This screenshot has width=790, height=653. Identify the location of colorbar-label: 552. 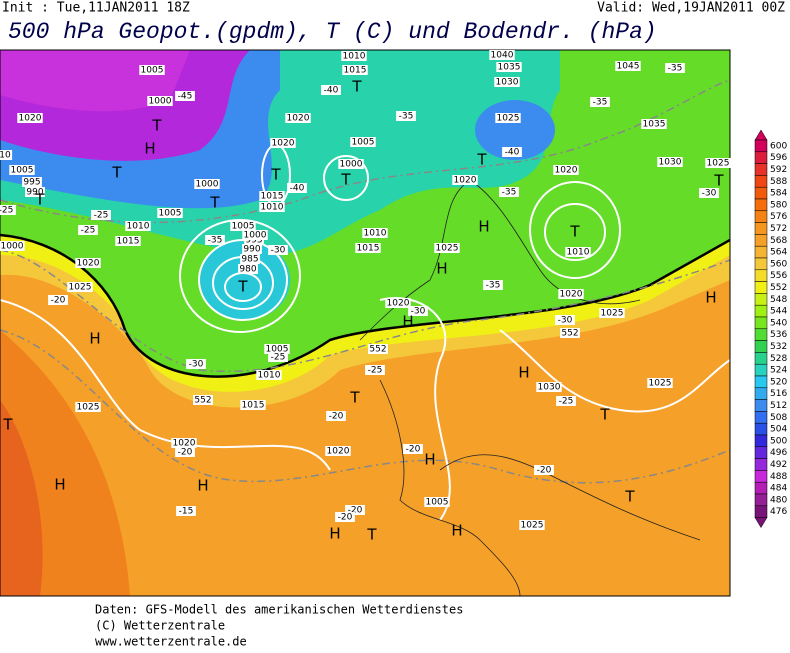
(778, 288).